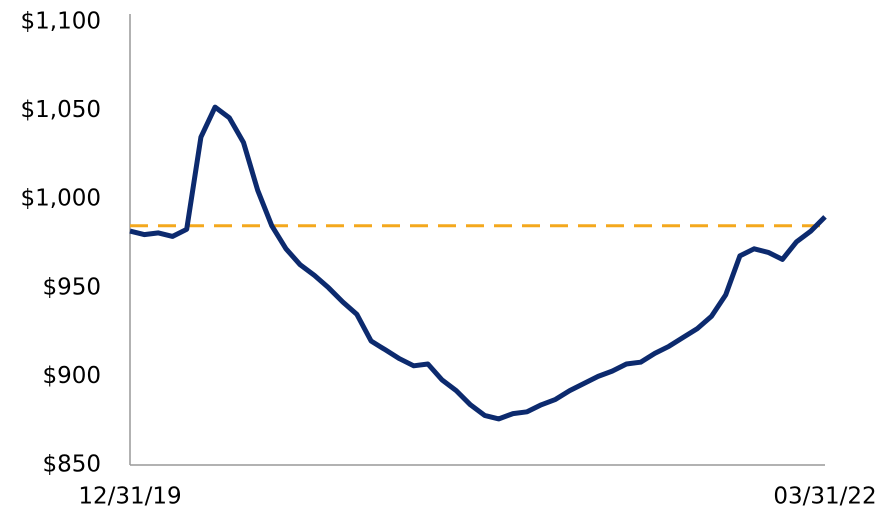  What do you see at coordinates (71, 465) in the screenshot?
I see `y-tick-label: $850` at bounding box center [71, 465].